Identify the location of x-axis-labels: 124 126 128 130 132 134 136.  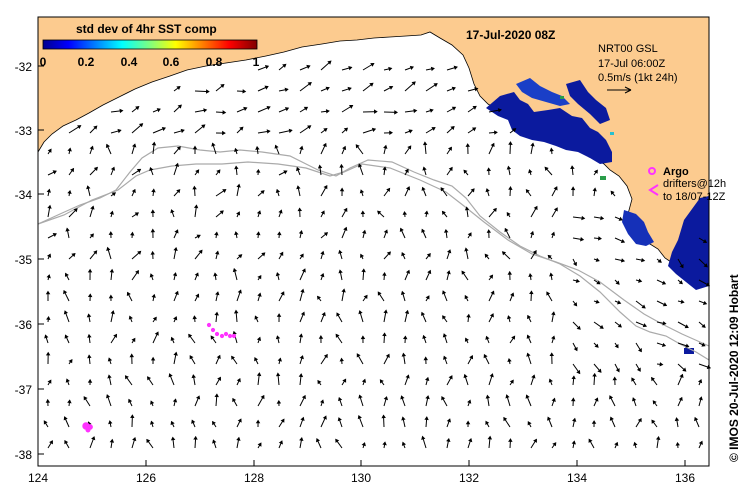
(361, 478).